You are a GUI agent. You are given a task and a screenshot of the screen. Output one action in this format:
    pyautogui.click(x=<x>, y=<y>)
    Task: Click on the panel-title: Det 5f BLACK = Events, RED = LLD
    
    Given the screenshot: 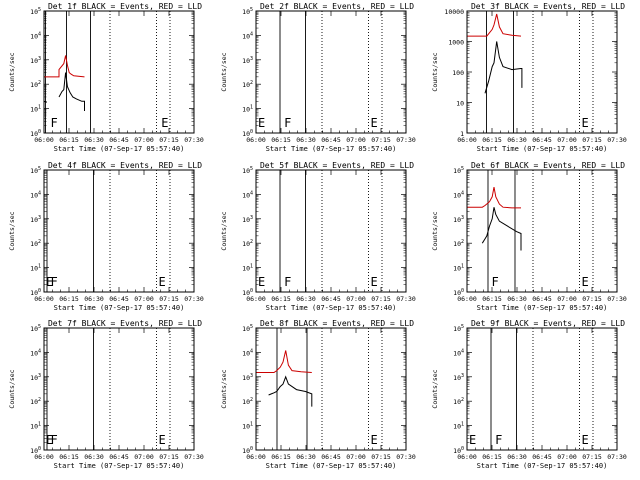 What is the action you would take?
    pyautogui.click(x=337, y=165)
    